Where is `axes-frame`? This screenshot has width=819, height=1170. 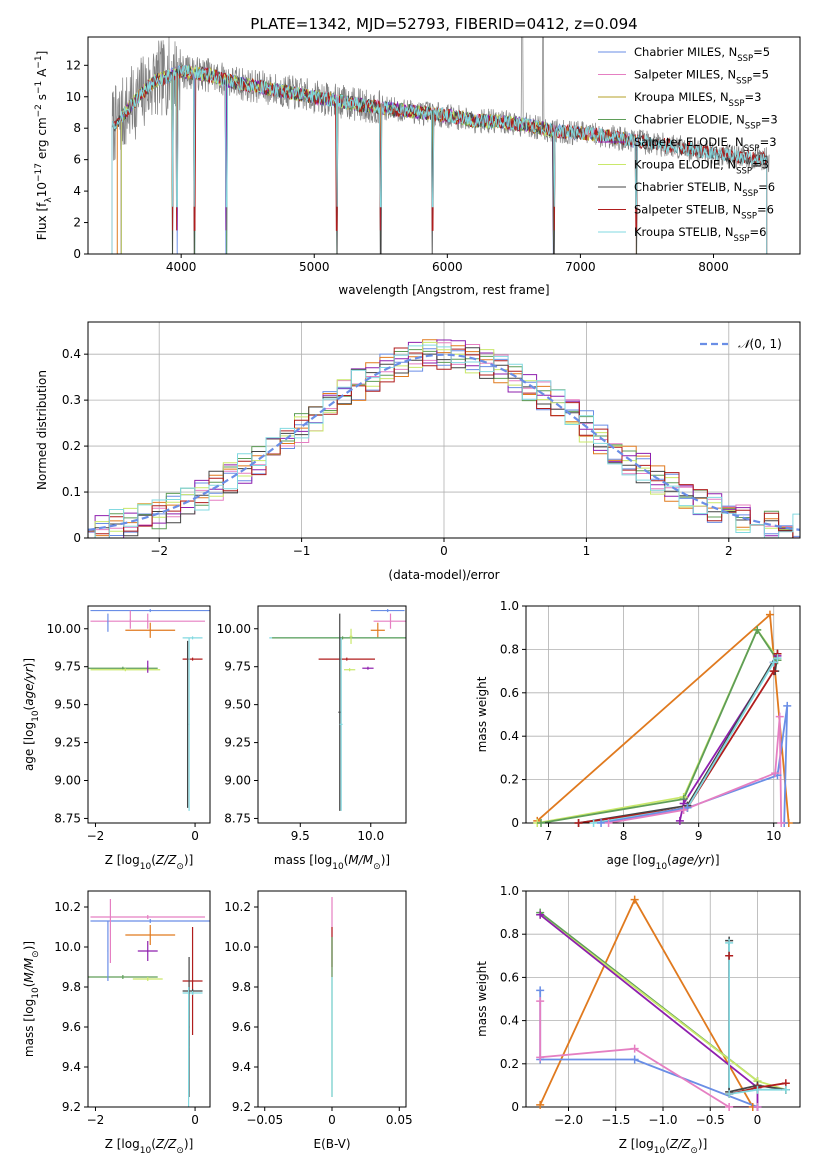
axes-frame is located at coordinates (149, 714).